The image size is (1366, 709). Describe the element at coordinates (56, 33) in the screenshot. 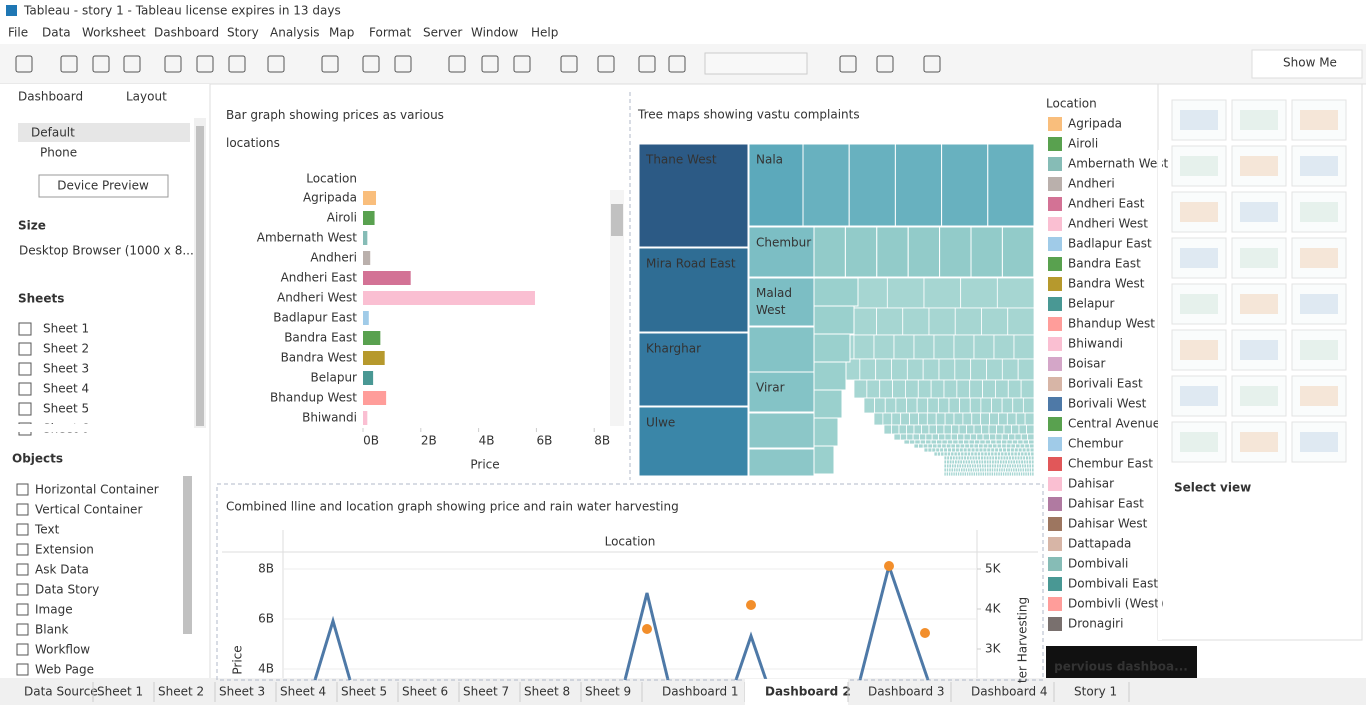

I see `menu-item: Data` at that location.